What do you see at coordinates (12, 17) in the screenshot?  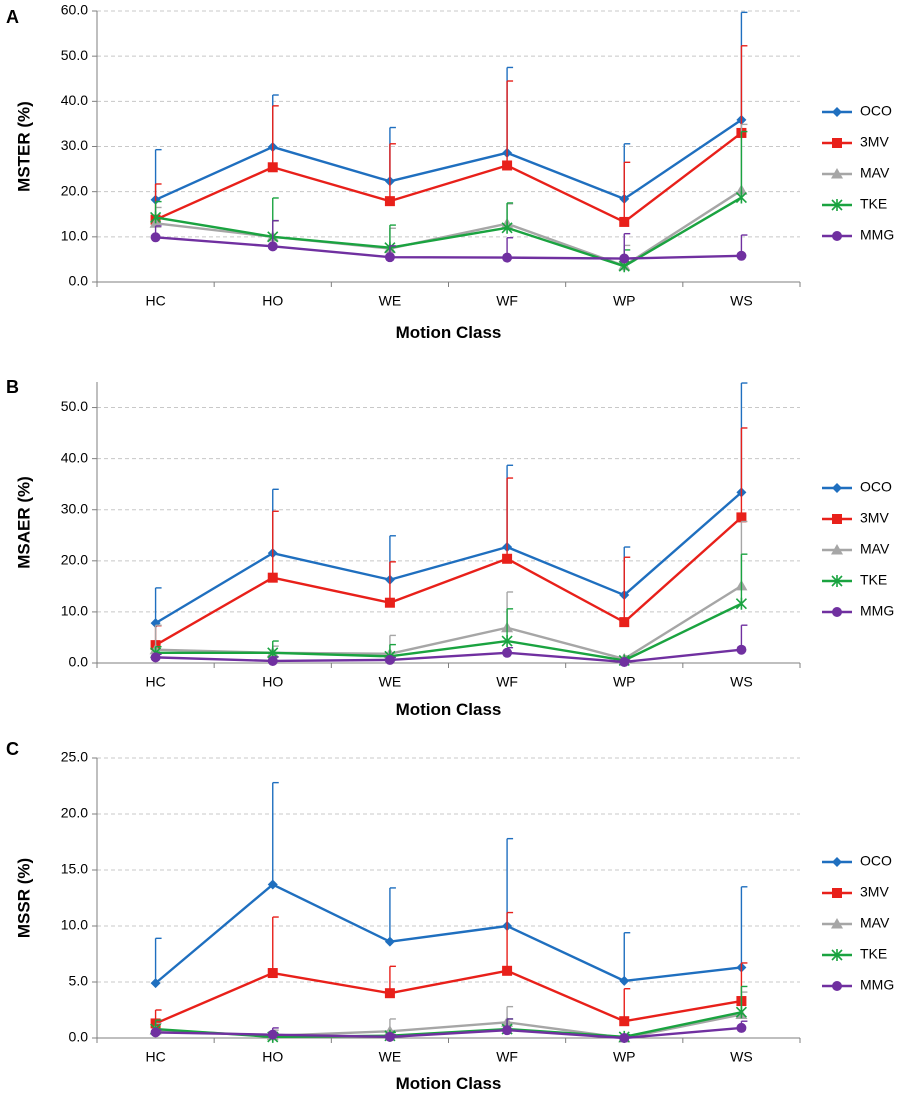 I see `panel-letter: A` at bounding box center [12, 17].